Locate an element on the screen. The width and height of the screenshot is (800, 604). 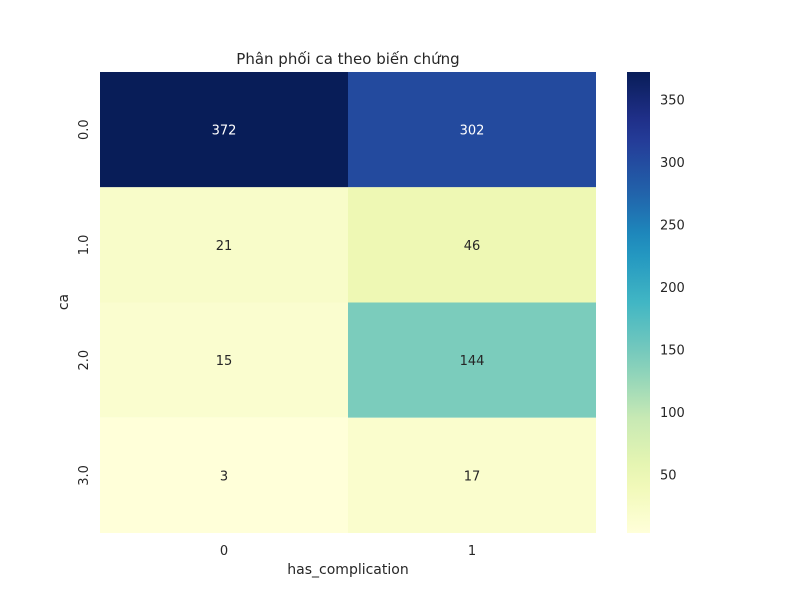
colorbar-tick-label: 350 is located at coordinates (672, 100).